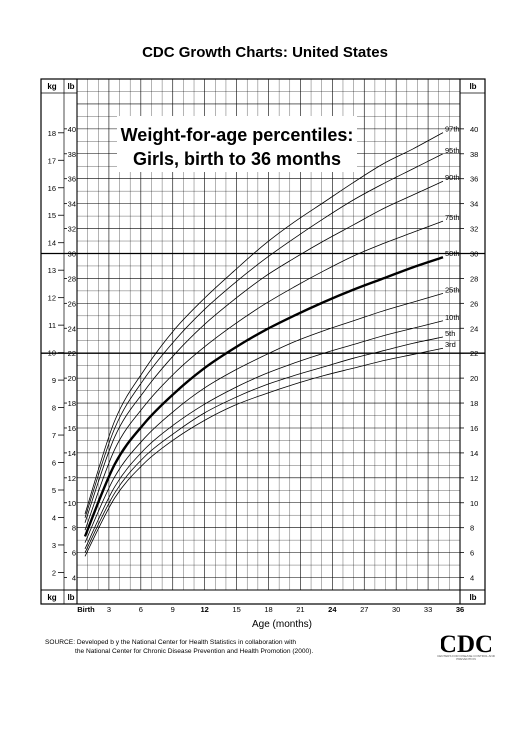 The height and width of the screenshot is (749, 530). I want to click on x-axis-label: Age (months), so click(282, 624).